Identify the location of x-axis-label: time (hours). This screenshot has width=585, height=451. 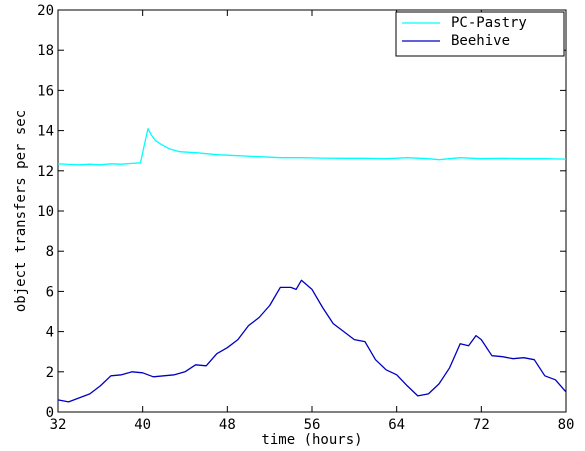
(311, 440).